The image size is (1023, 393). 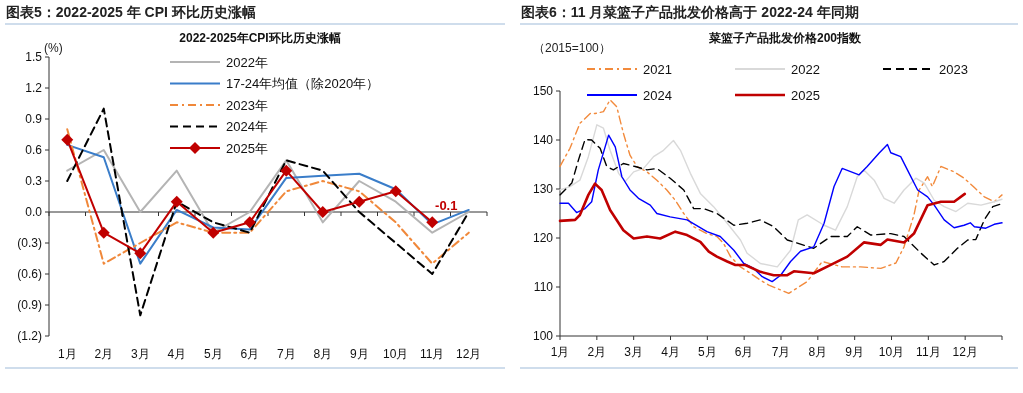 I want to click on chart-title: 图表6：11 月菜篮子产品批发价格高于 2022-24 年同期, so click(x=690, y=12).